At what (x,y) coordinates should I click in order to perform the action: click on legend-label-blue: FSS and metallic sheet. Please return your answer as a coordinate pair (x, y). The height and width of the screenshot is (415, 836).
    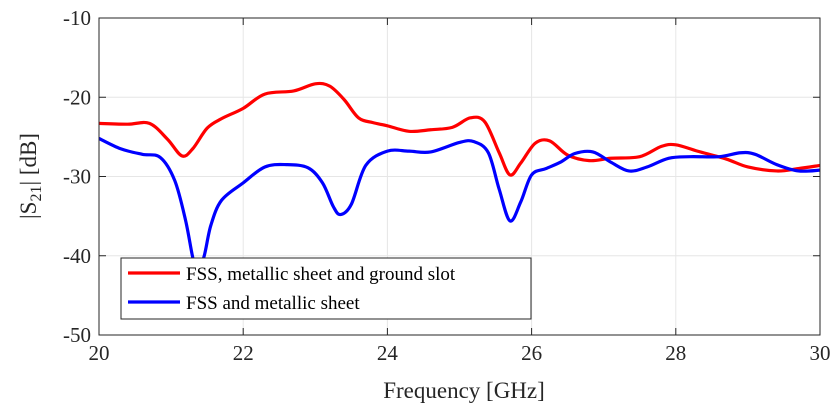
    Looking at the image, I should click on (273, 303).